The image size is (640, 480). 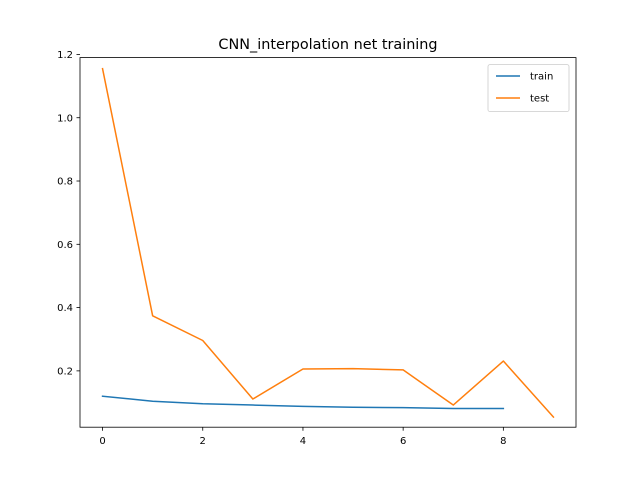 I want to click on y-tick-label: 0.8, so click(x=65, y=182).